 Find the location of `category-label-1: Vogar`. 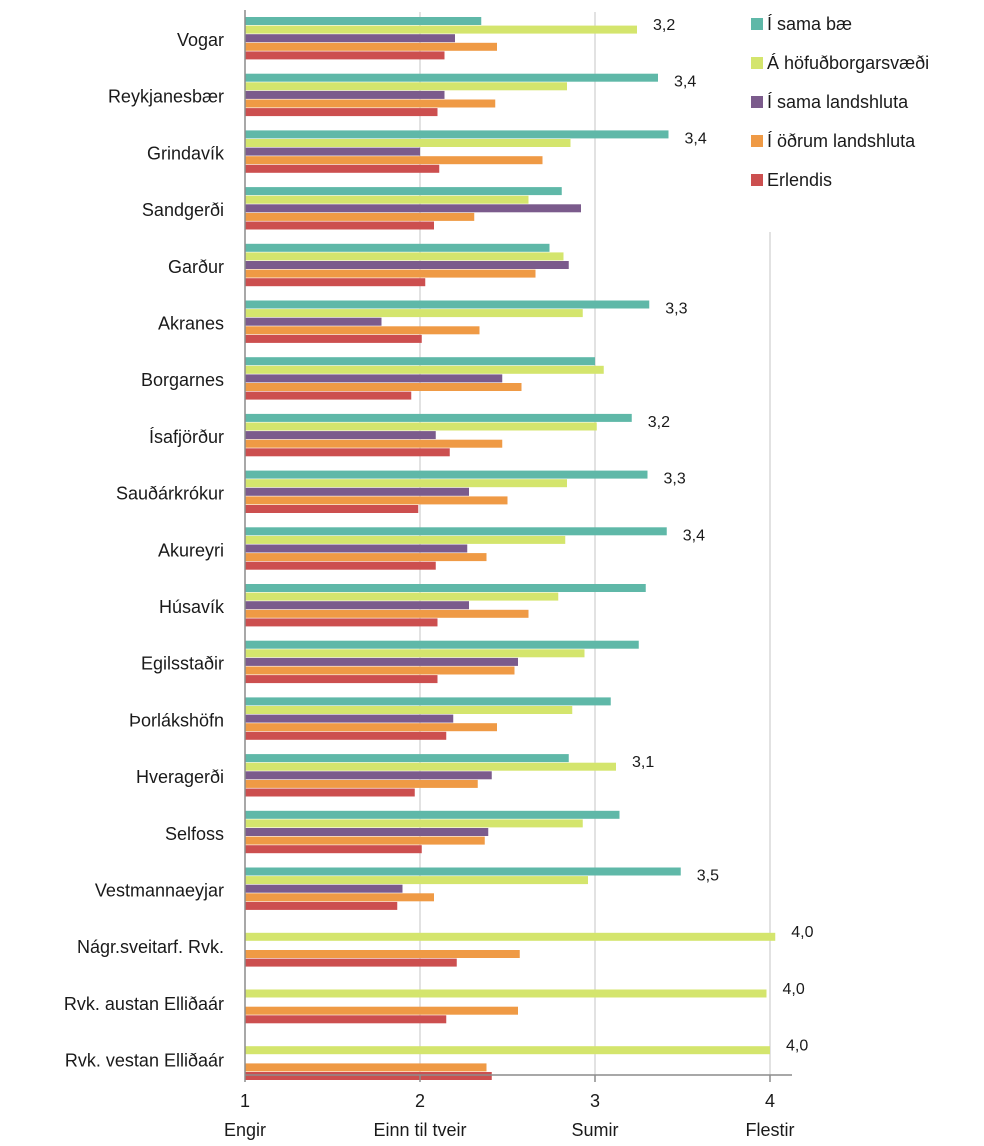

category-label-1: Vogar is located at coordinates (200, 40).